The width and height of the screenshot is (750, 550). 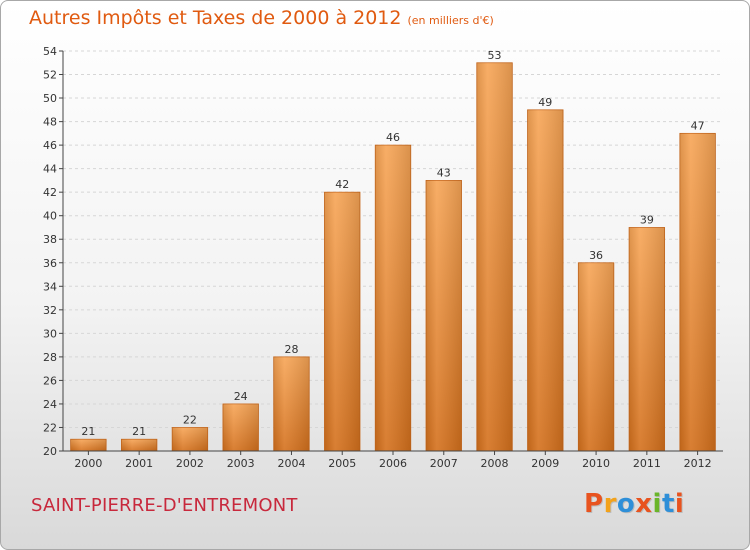 I want to click on x-tick-label: 2000, so click(x=88, y=463).